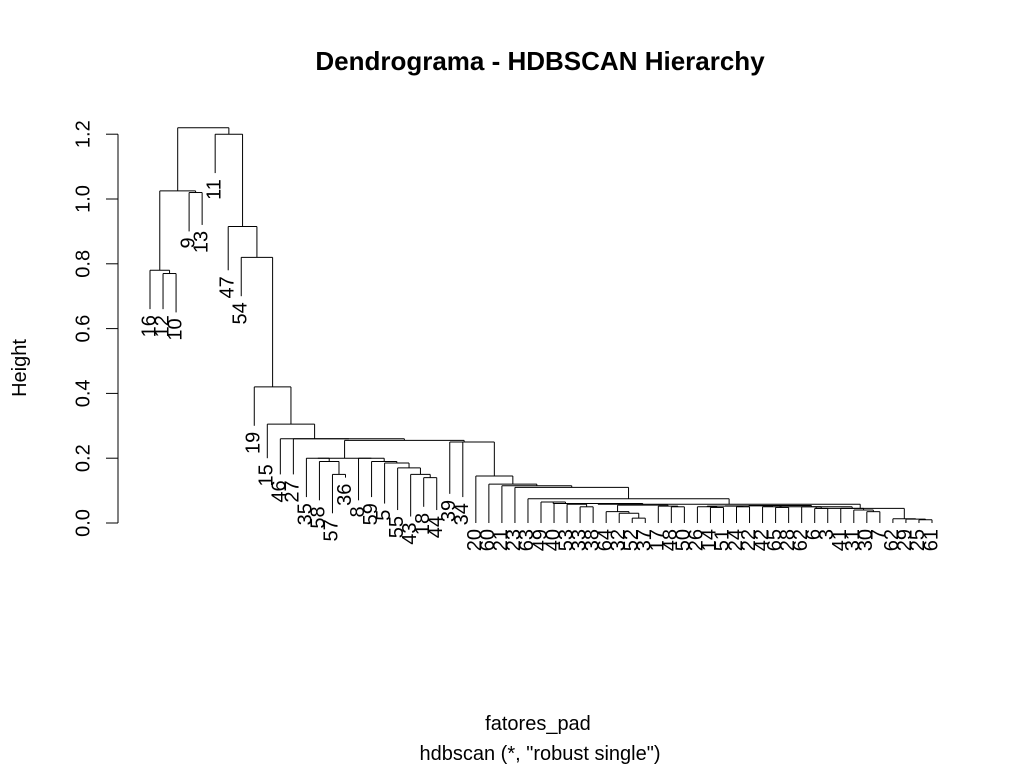  I want to click on leaf-label: 54, so click(241, 313).